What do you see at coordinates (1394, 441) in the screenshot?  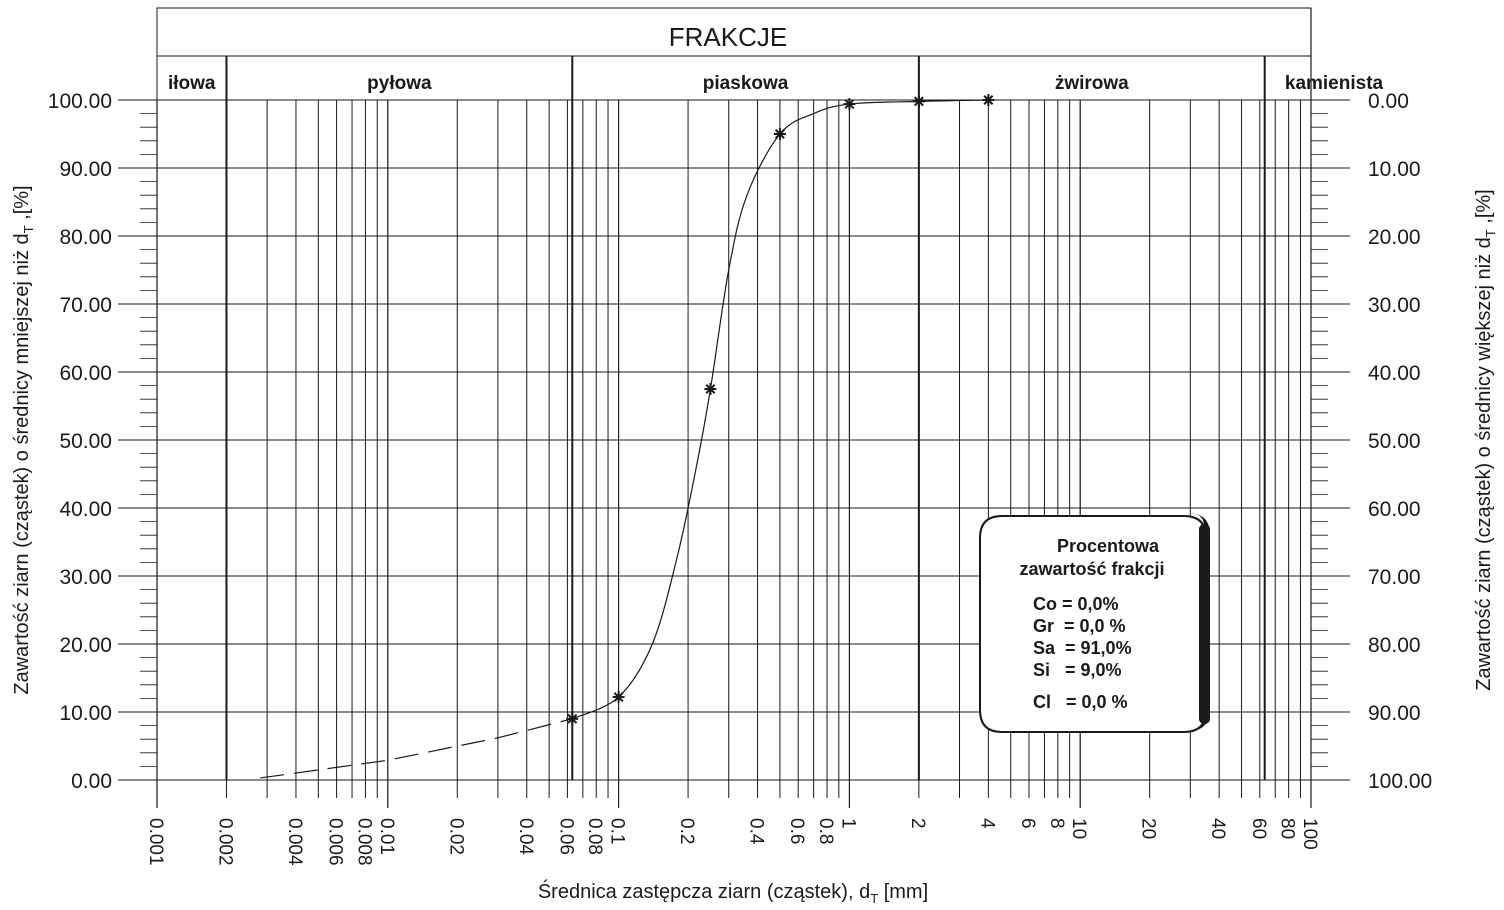 I see `y-tick-label-right: 50.00` at bounding box center [1394, 441].